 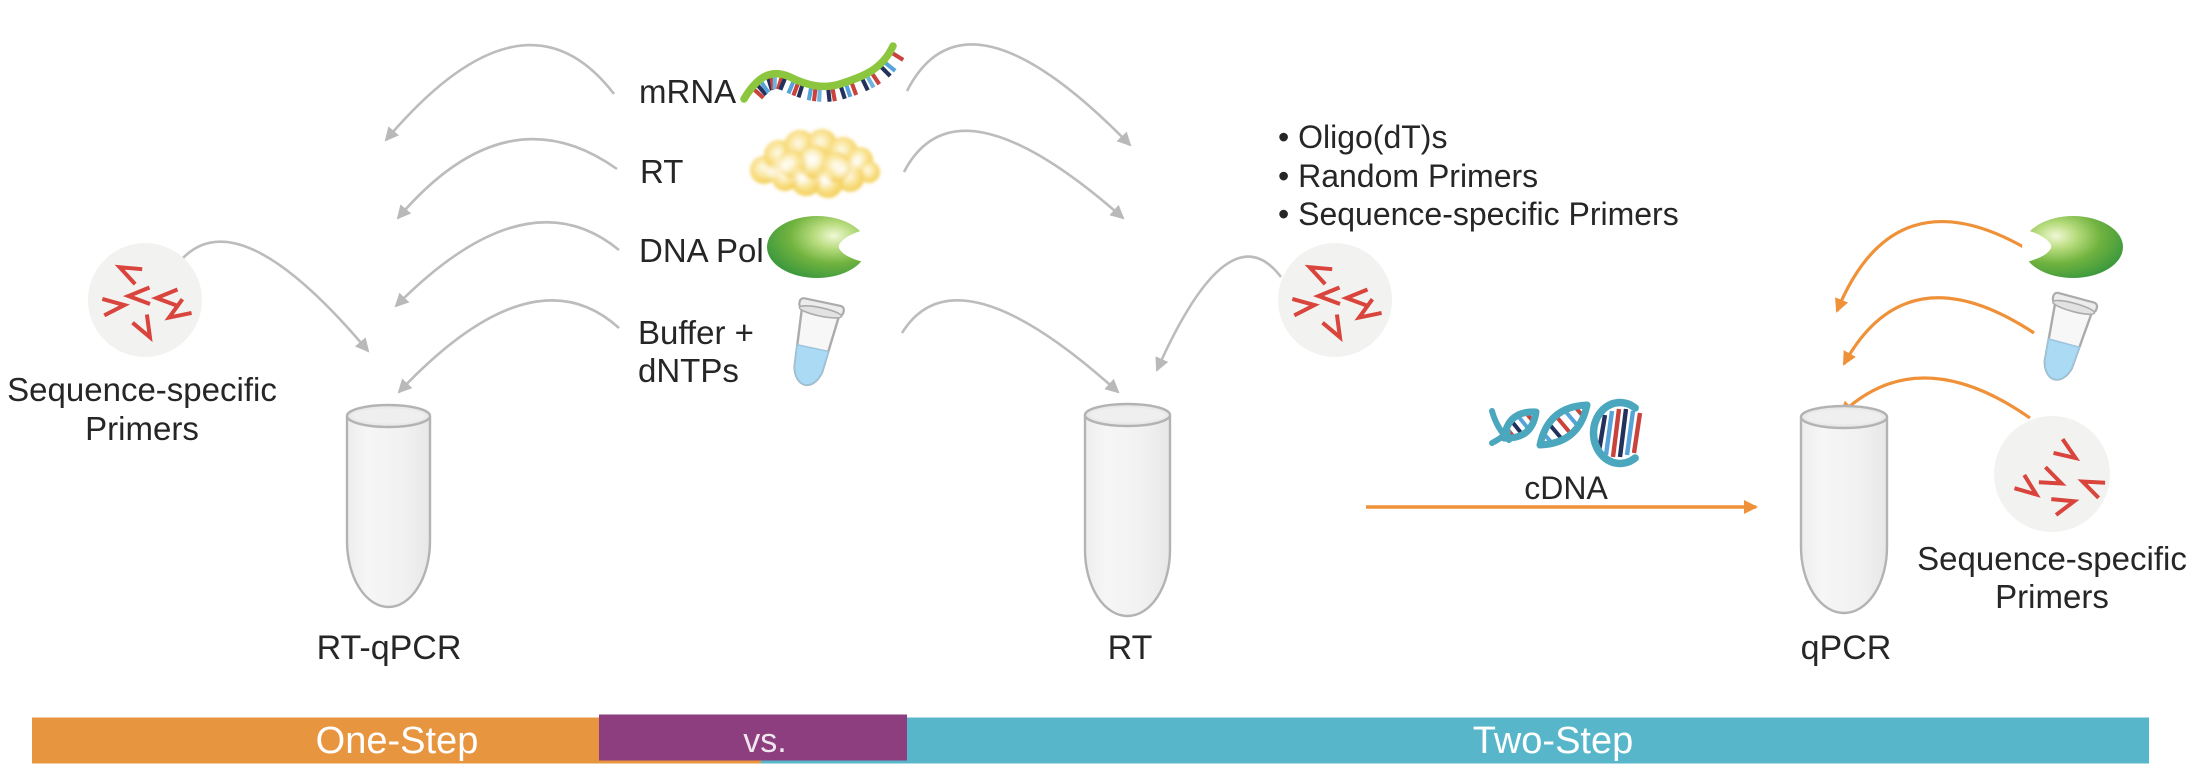 What do you see at coordinates (1553, 741) in the screenshot?
I see `svg-text: Two-Step` at bounding box center [1553, 741].